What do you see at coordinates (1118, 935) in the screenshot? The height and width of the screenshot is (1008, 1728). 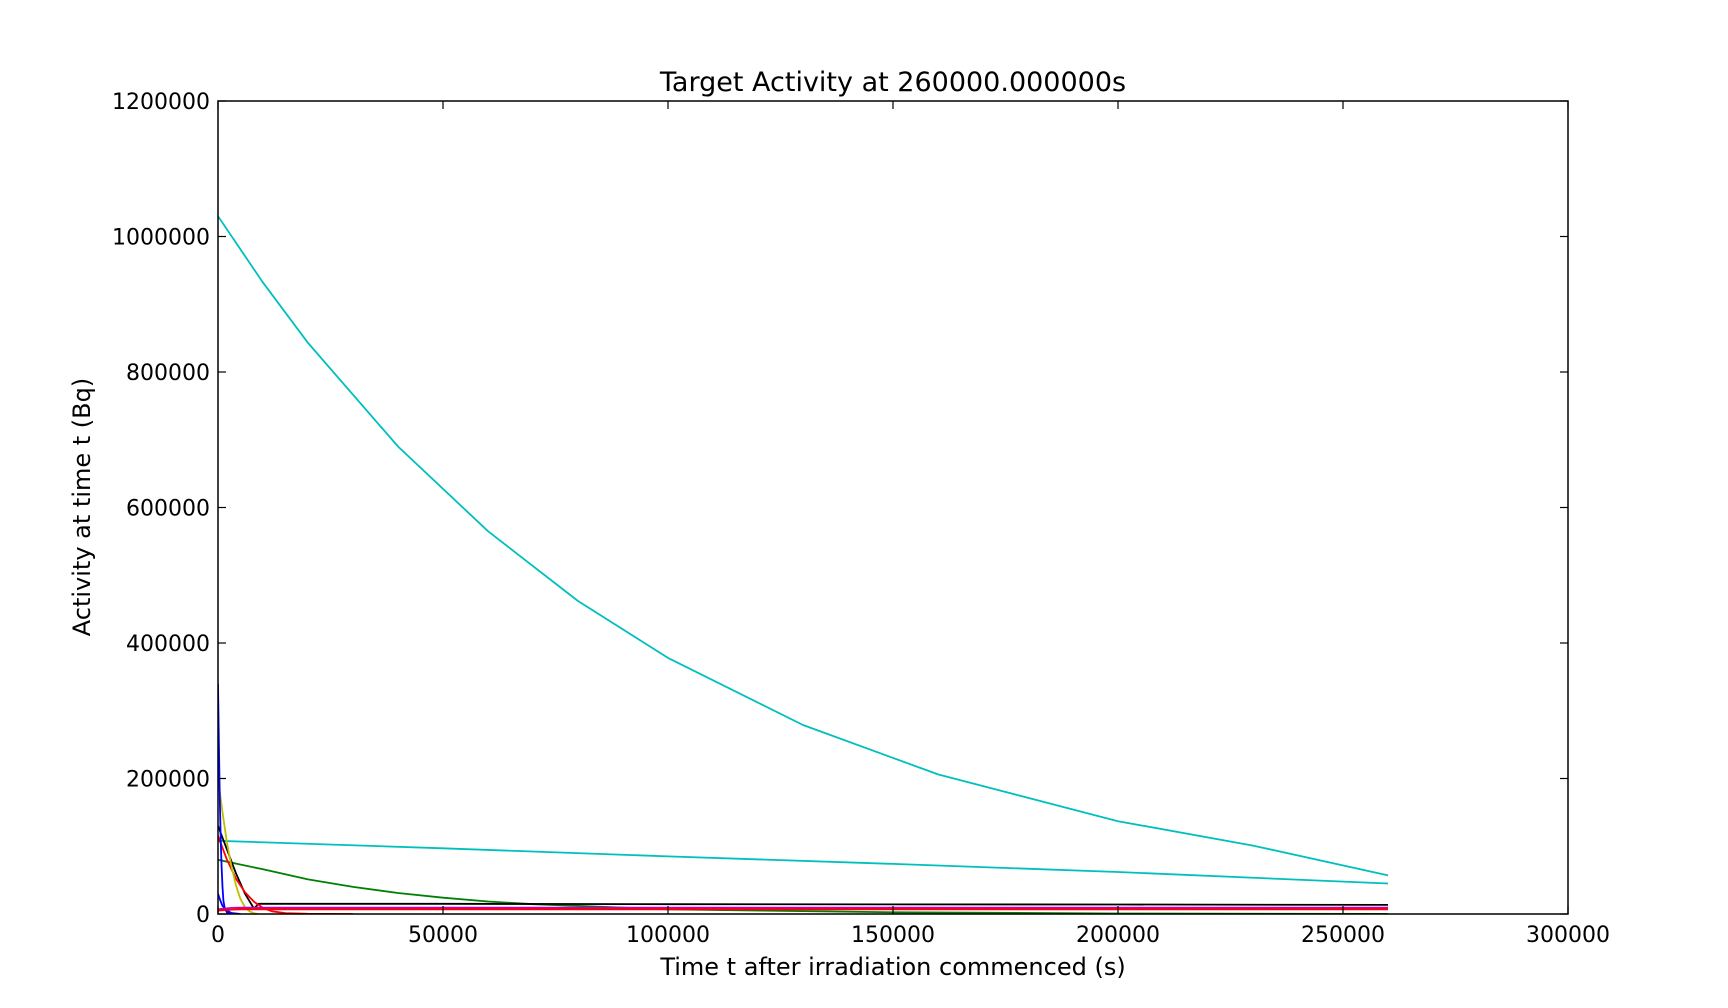 I see `x-tick-label: 200000` at bounding box center [1118, 935].